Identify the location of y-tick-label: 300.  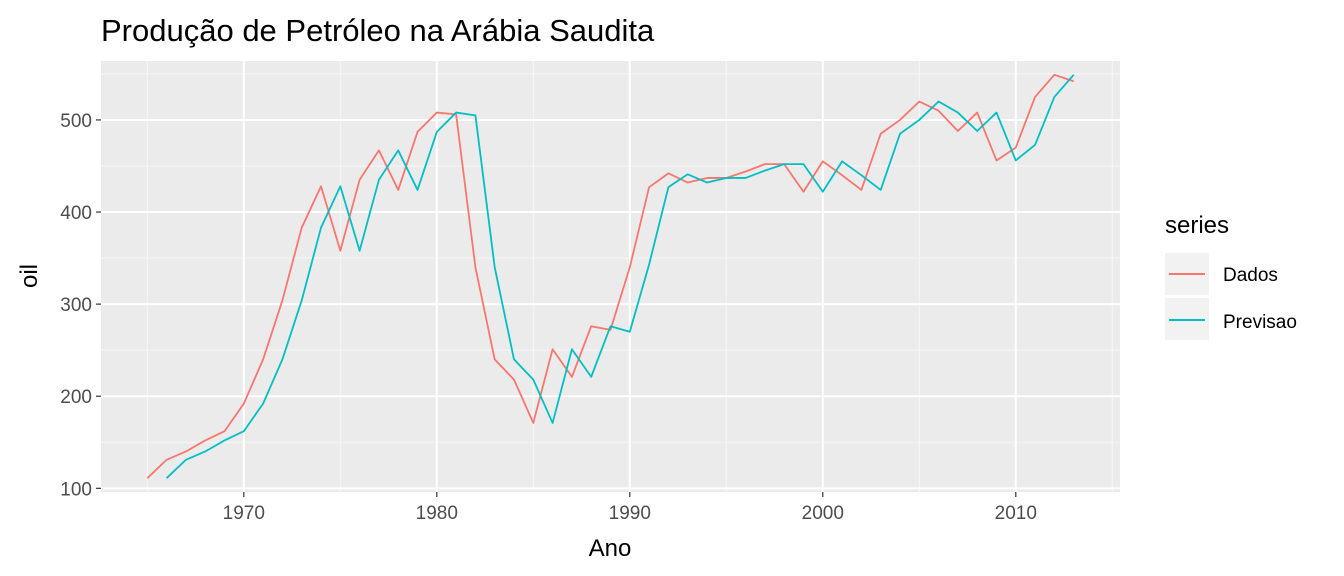
(76, 305).